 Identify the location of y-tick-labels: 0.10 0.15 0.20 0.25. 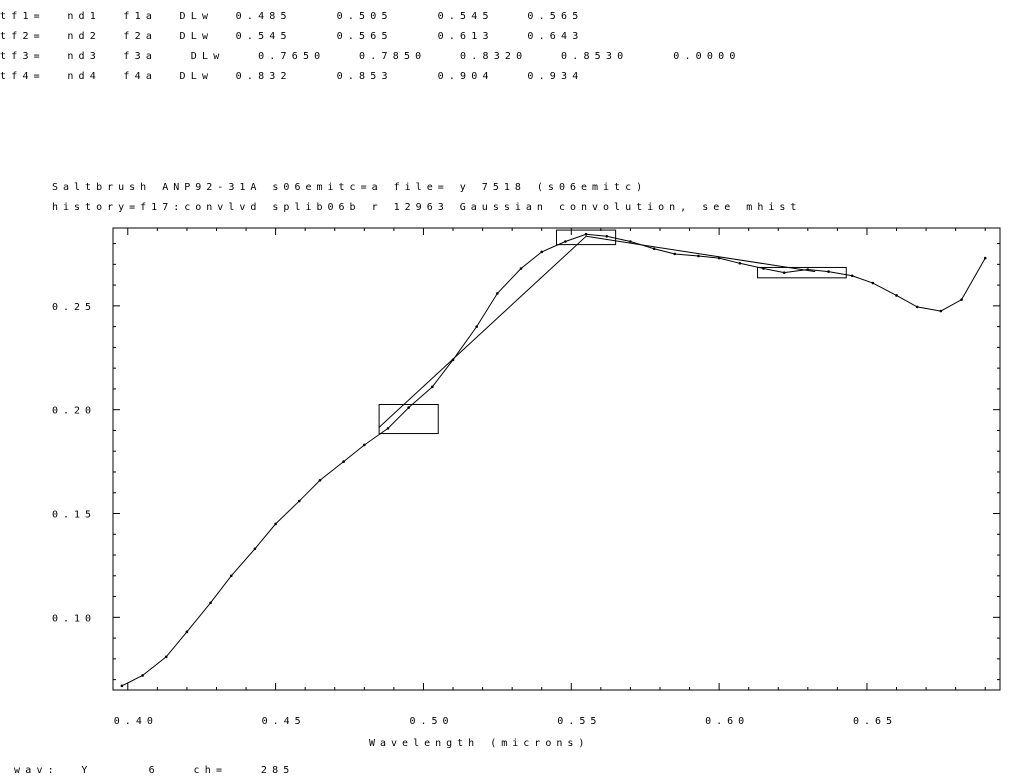
(74, 463).